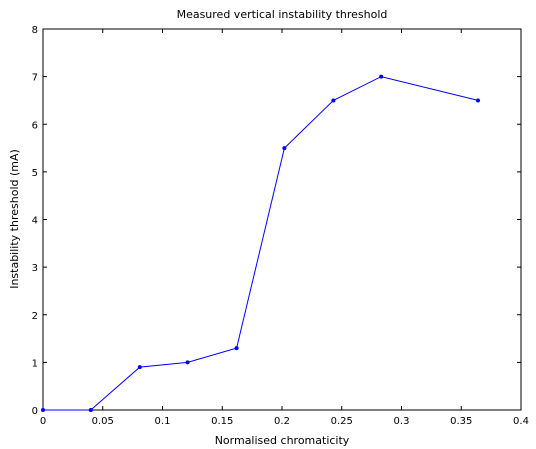 This screenshot has height=449, width=536. Describe the element at coordinates (35, 221) in the screenshot. I see `y-tick-label: 4` at that location.